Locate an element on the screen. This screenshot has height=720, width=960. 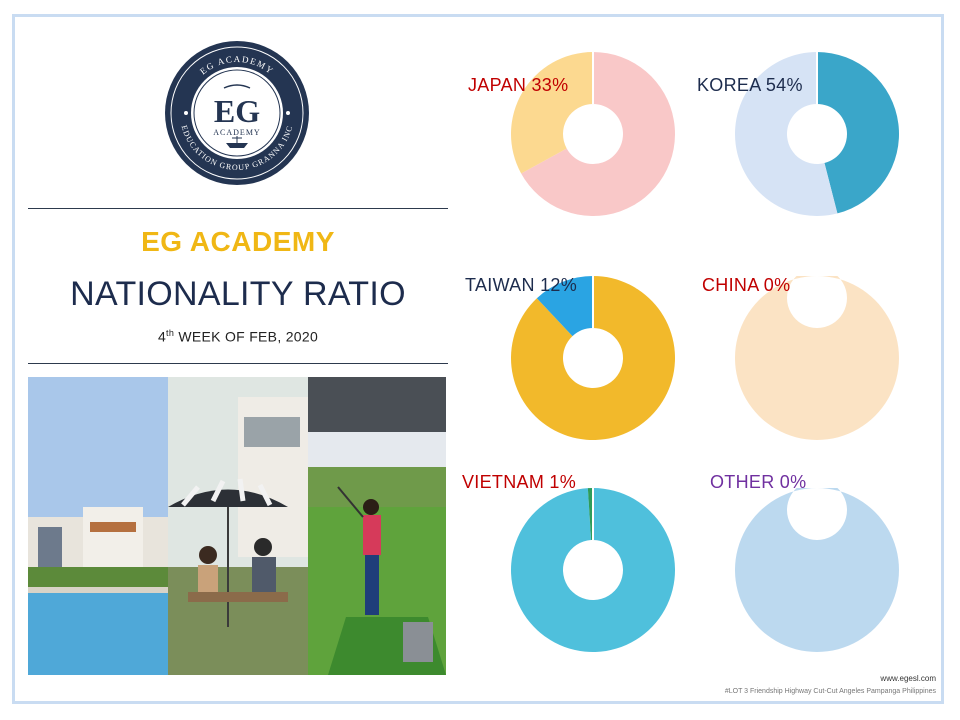
donut-vietnam is located at coordinates (593, 570).